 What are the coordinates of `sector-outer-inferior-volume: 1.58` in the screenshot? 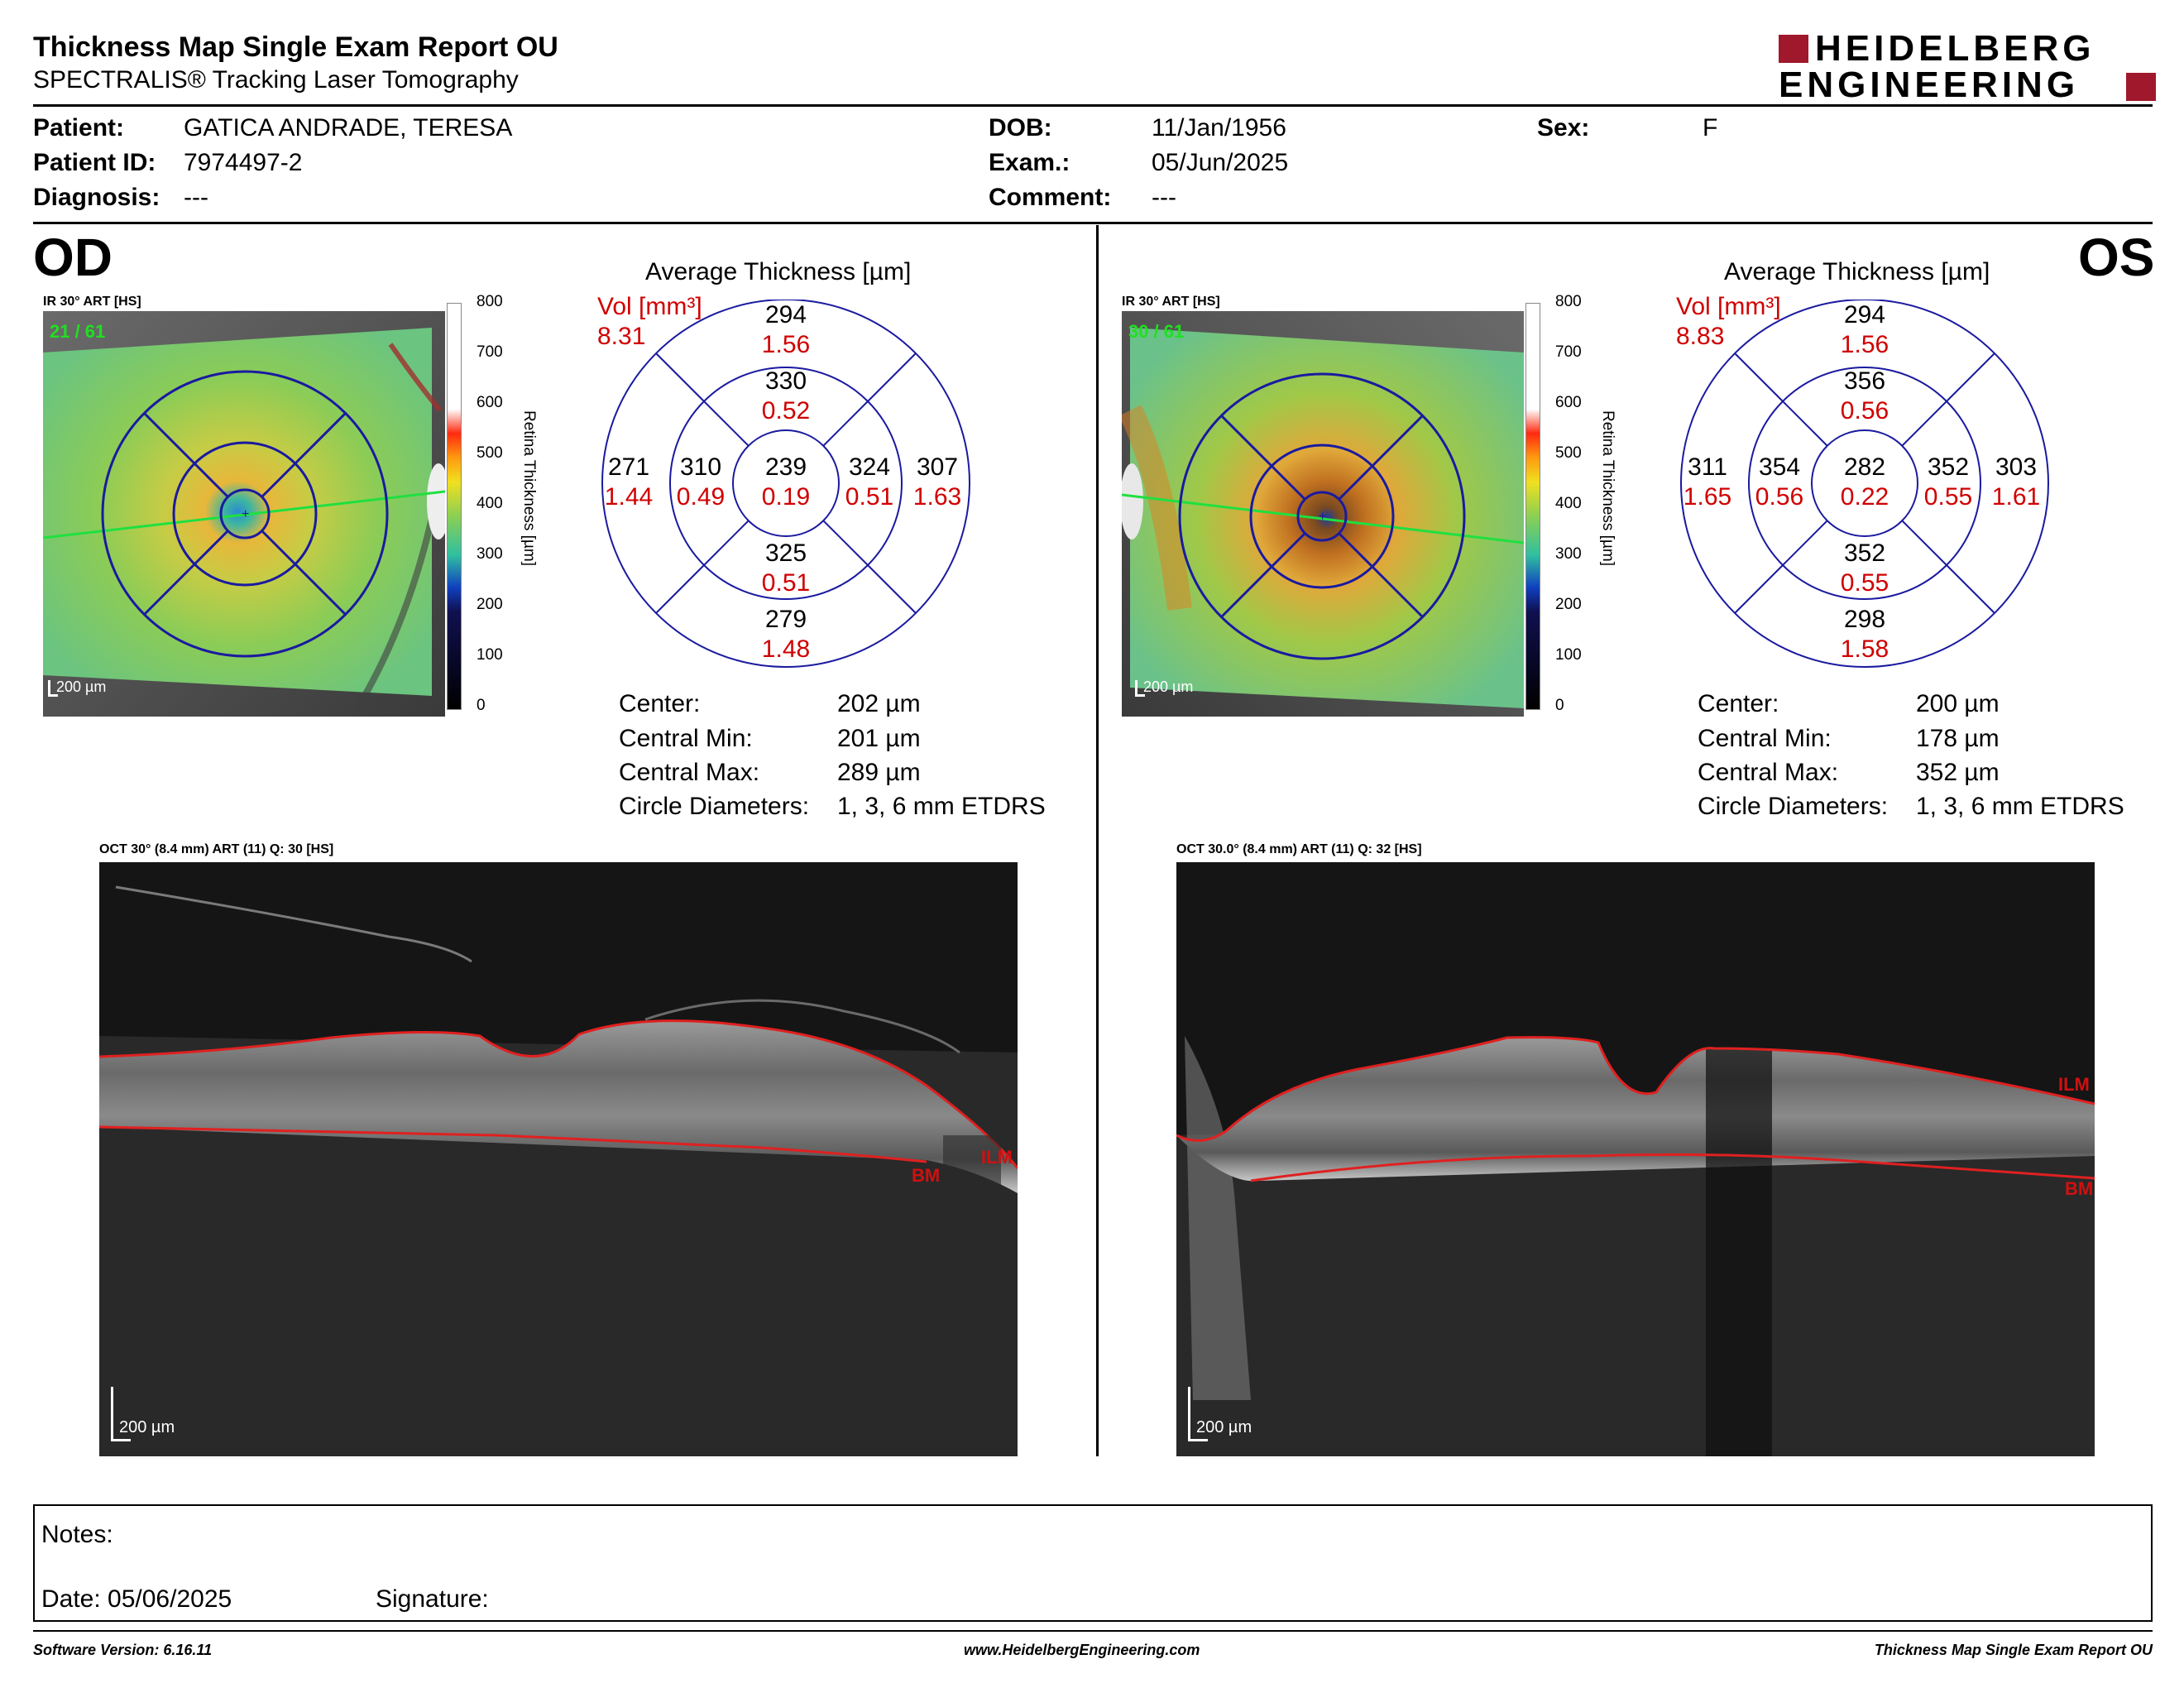 It's located at (1864, 649).